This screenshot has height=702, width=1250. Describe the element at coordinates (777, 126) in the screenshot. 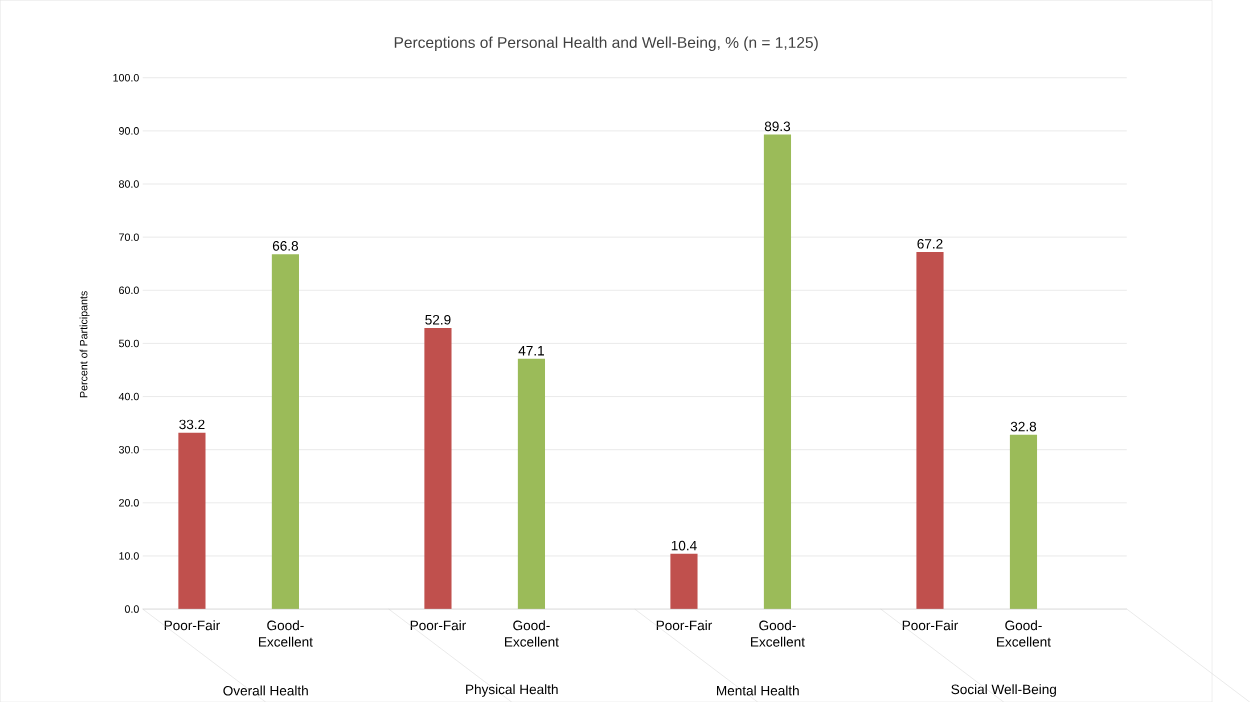

I see `data-label: 89.3` at that location.